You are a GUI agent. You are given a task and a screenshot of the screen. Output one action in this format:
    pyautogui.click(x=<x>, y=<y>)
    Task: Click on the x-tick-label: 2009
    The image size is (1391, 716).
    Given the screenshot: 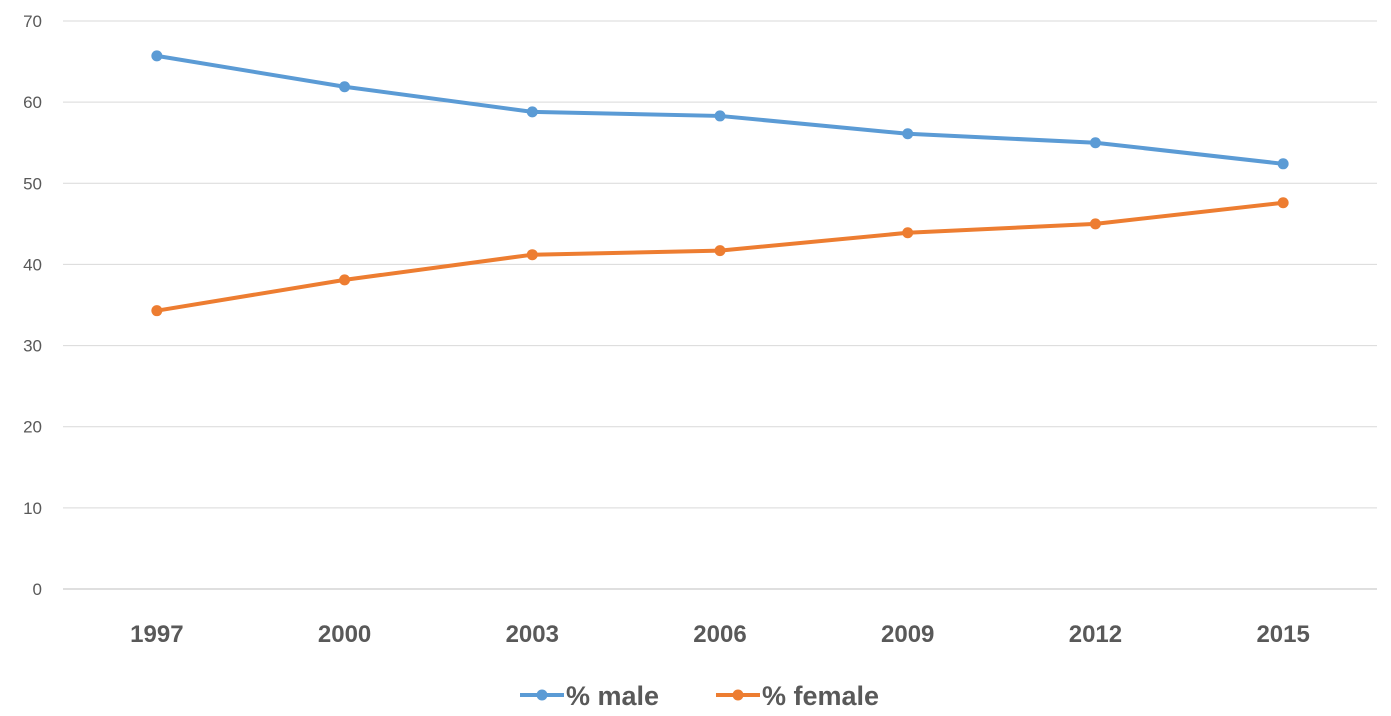 What is the action you would take?
    pyautogui.click(x=907, y=634)
    